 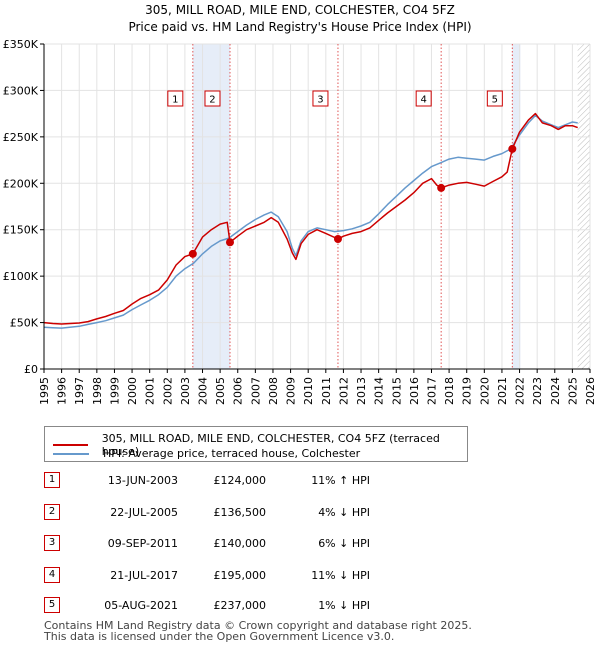 I want to click on table-row: 4 21-JUL-2017 £195,000 11% ↓ HPI, so click(x=300, y=575).